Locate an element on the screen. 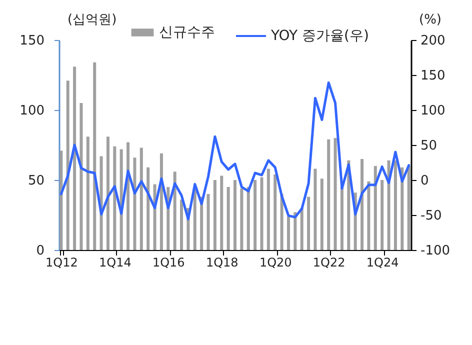 This screenshot has height=345, width=472. x-tick-label: 1Q16 is located at coordinates (168, 263).